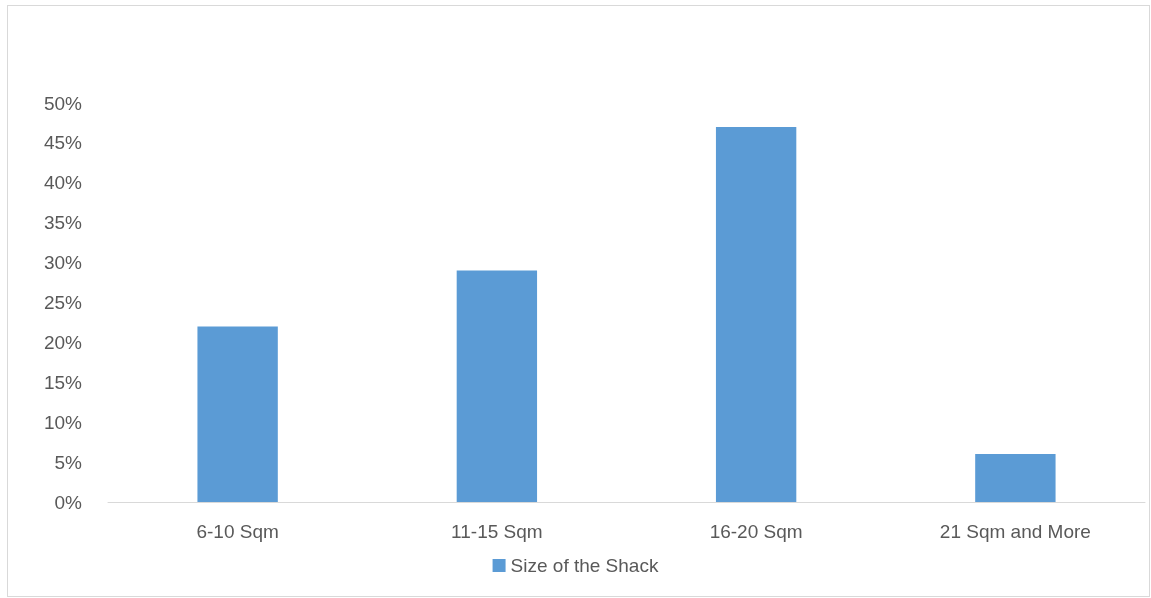 The image size is (1151, 598). I want to click on y-tick-label: 25%, so click(63, 302).